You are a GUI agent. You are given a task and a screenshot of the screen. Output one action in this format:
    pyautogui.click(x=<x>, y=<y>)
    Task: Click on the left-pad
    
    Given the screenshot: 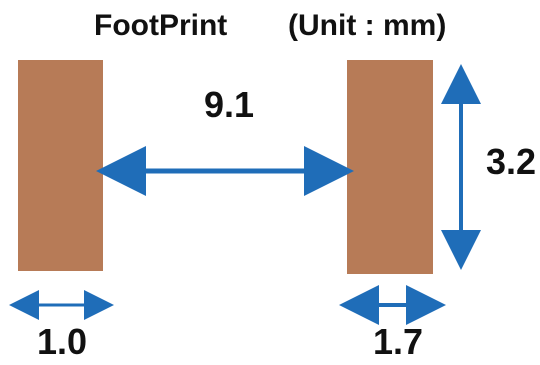 What is the action you would take?
    pyautogui.click(x=60, y=165)
    